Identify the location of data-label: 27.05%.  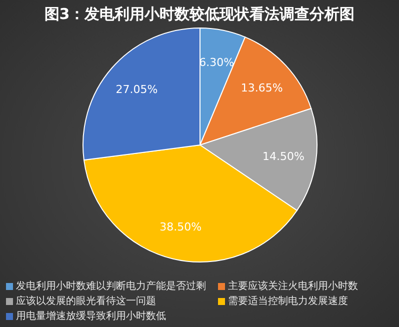
(137, 89).